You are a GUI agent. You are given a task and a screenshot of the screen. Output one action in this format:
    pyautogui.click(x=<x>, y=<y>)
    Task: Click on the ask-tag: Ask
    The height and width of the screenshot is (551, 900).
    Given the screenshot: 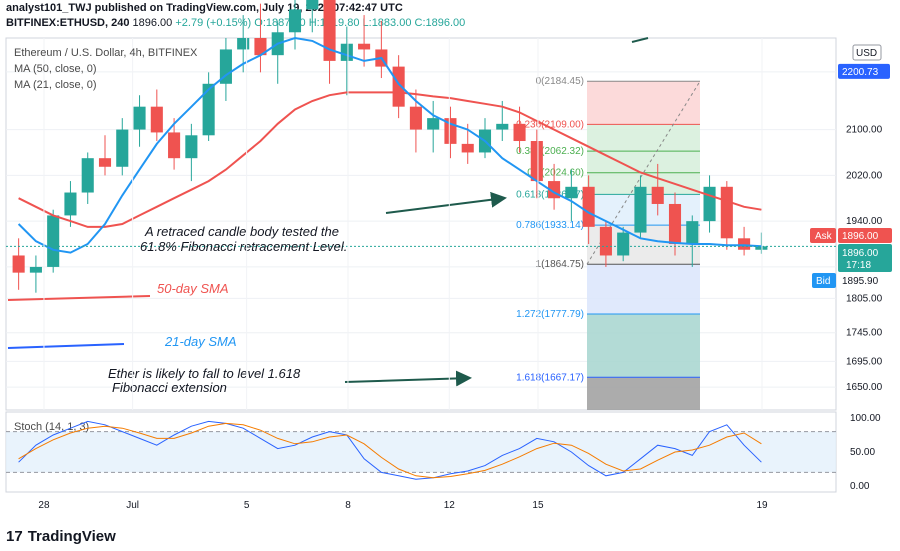 What is the action you would take?
    pyautogui.click(x=824, y=236)
    